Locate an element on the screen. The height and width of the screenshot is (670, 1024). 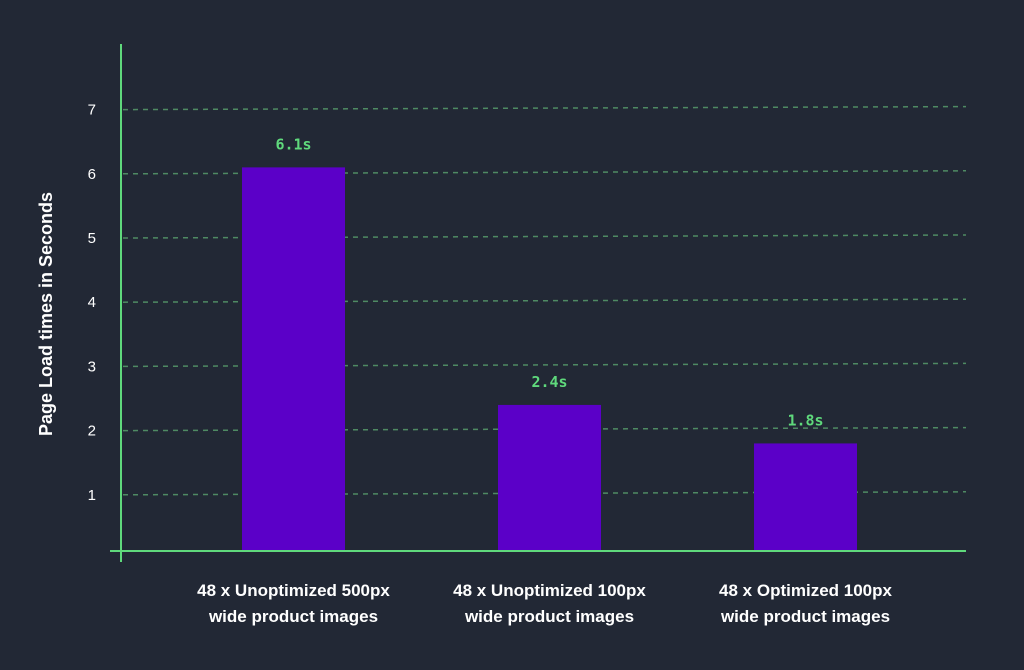
data-label: 1.8s is located at coordinates (805, 420).